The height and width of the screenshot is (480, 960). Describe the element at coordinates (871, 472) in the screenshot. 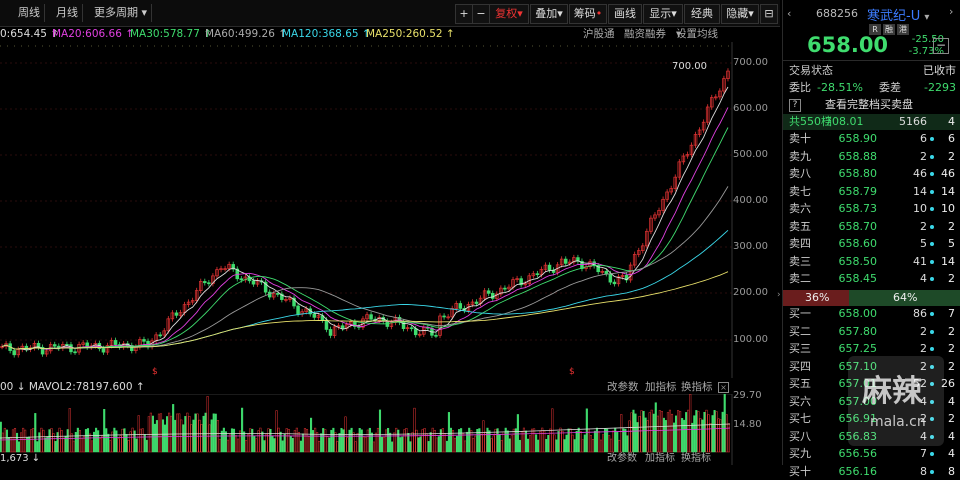

I see `buy-level-row: 买十 656.16 8 8` at that location.